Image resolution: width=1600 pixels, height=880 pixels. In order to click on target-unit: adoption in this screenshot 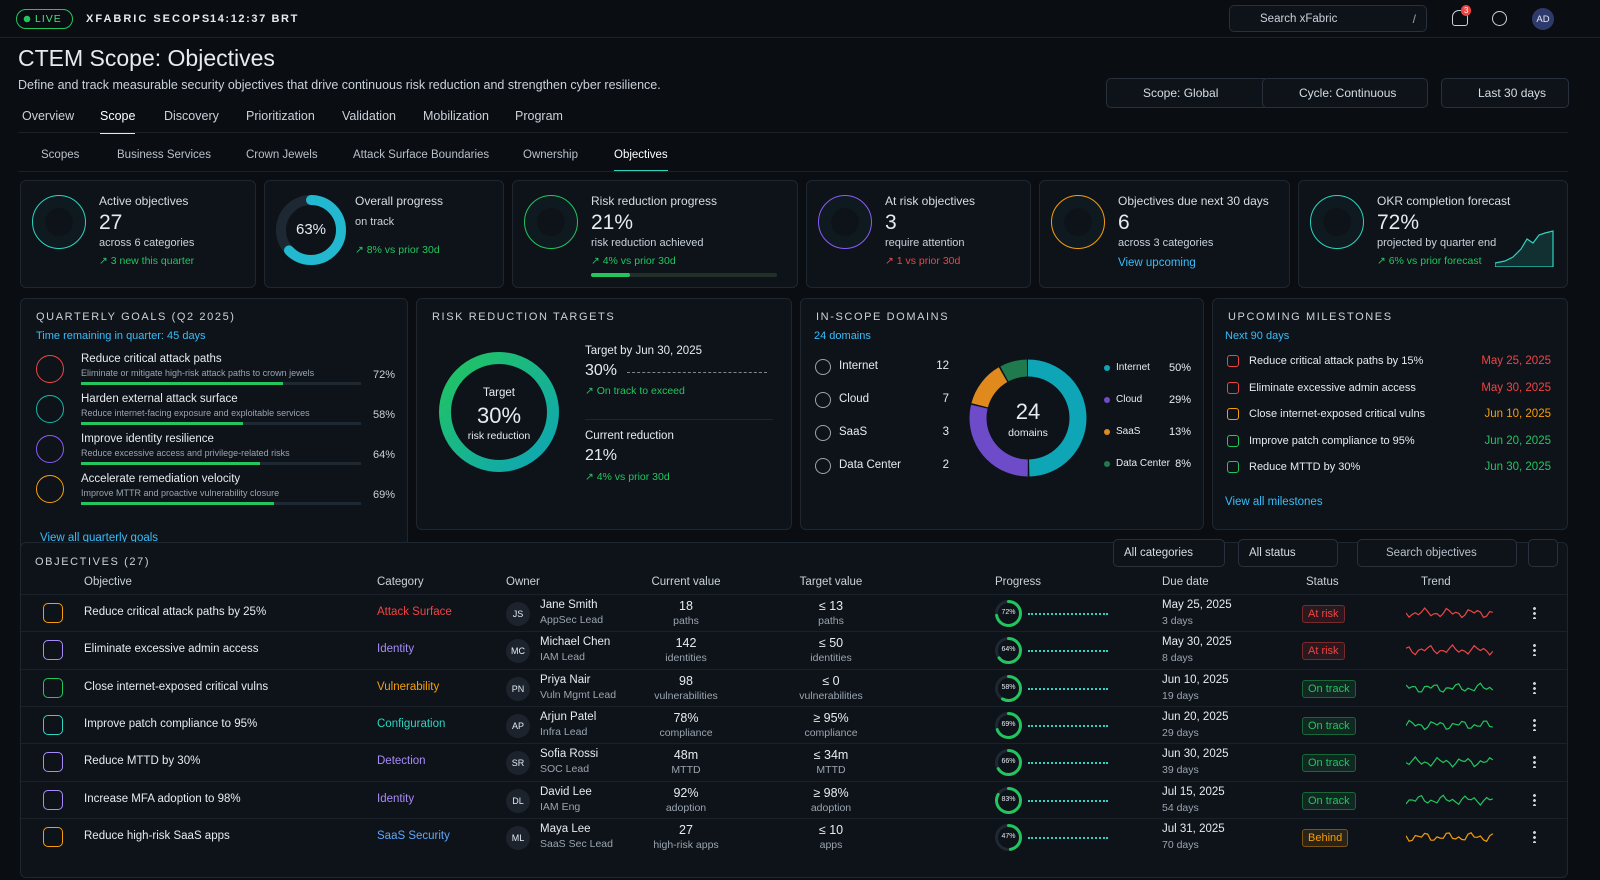, I will do `click(831, 807)`.